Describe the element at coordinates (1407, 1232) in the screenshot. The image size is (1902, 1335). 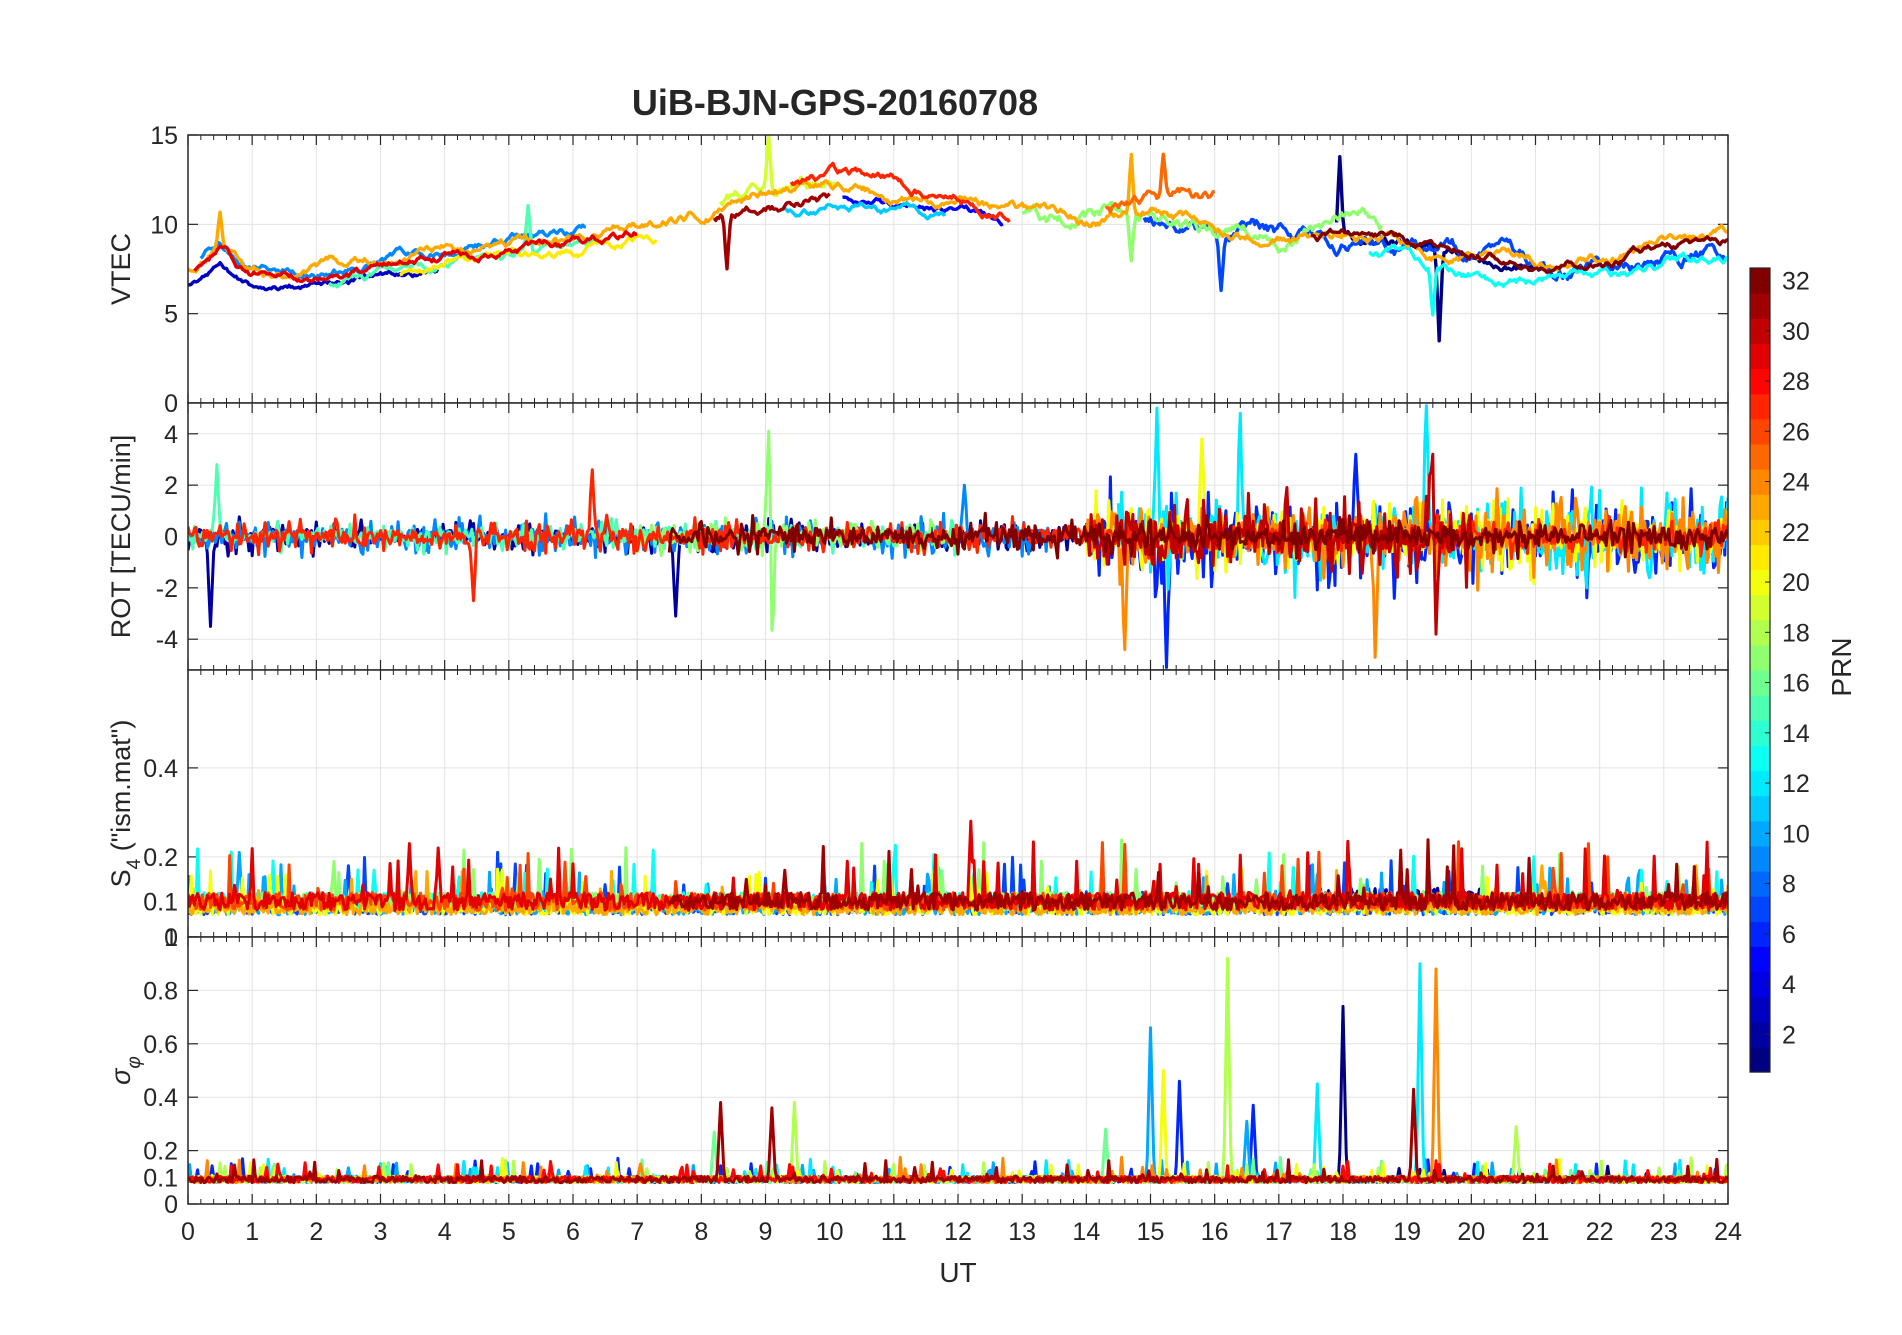
I see `x-tick-label: 19` at that location.